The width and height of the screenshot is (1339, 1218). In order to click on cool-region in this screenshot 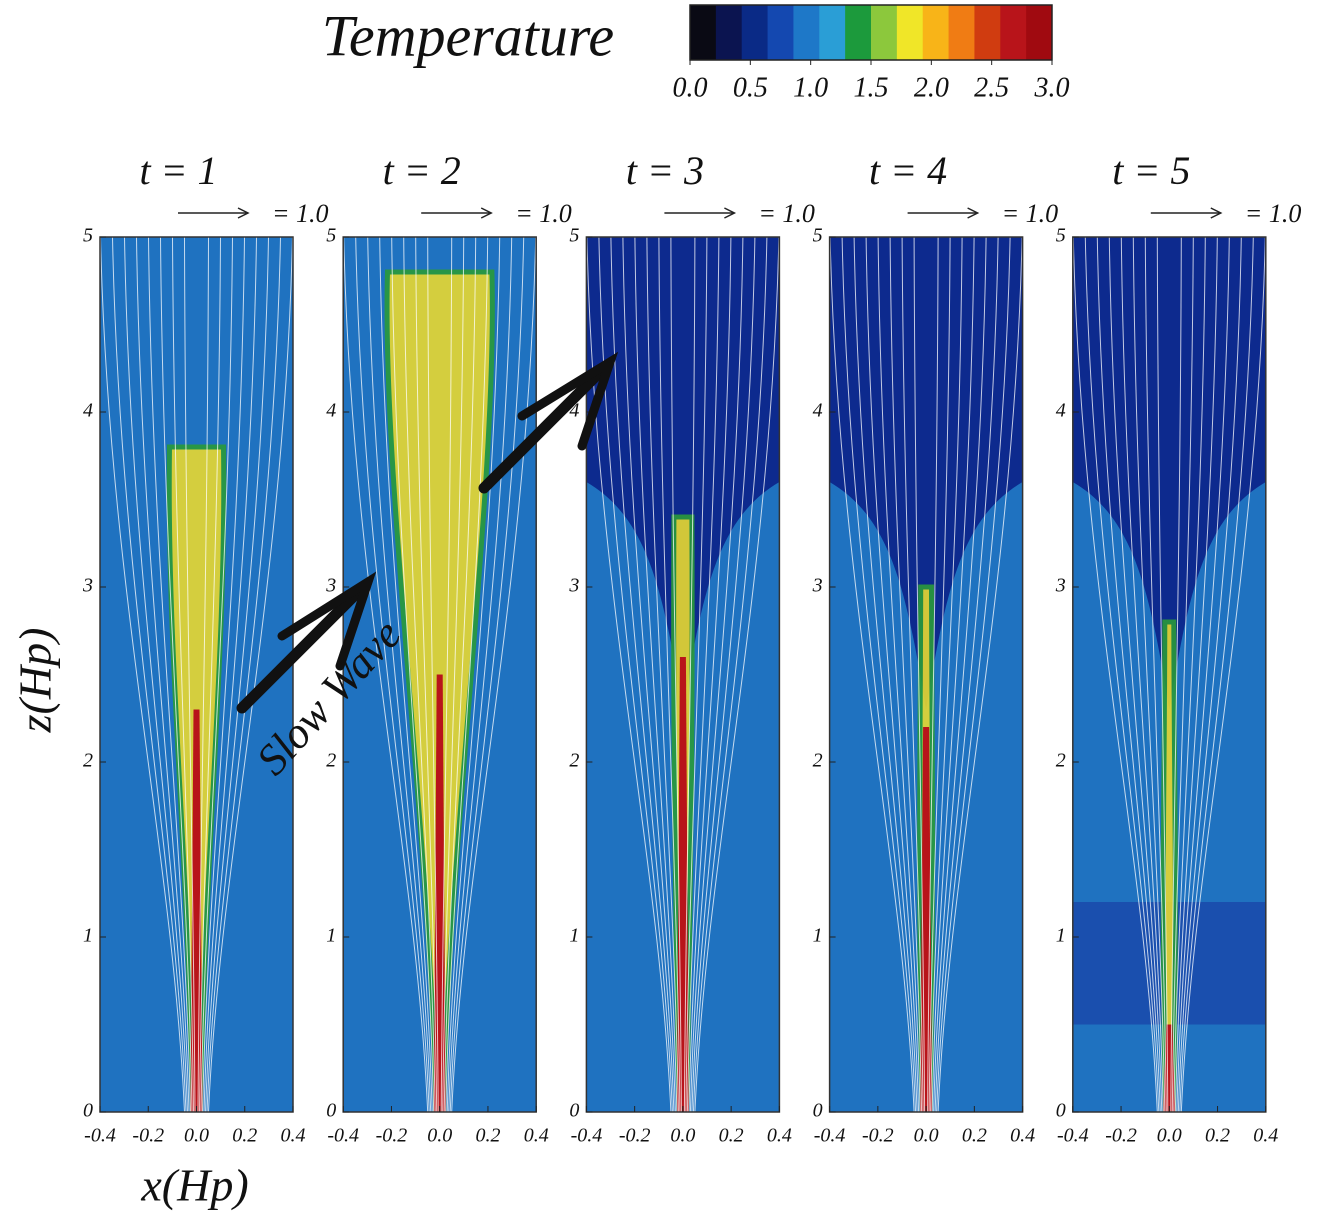, I will do `click(926, 473)`.